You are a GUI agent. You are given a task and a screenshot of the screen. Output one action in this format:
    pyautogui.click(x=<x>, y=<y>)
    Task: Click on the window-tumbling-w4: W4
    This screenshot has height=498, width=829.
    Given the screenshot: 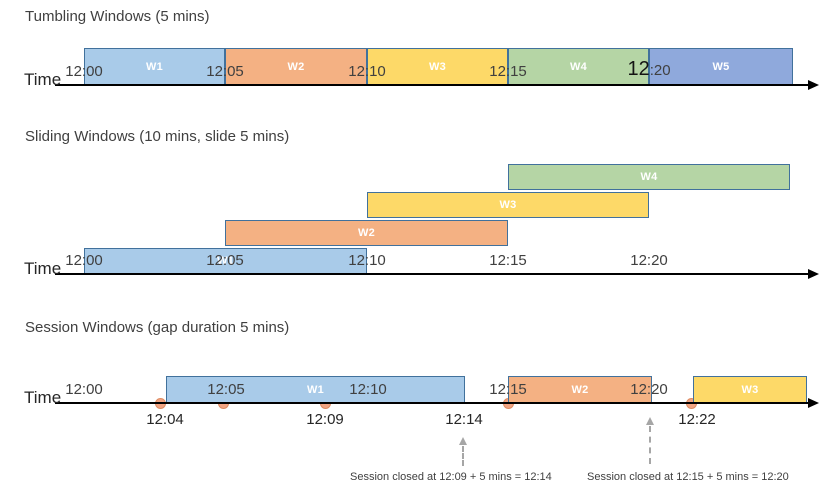 What is the action you would take?
    pyautogui.click(x=578, y=66)
    